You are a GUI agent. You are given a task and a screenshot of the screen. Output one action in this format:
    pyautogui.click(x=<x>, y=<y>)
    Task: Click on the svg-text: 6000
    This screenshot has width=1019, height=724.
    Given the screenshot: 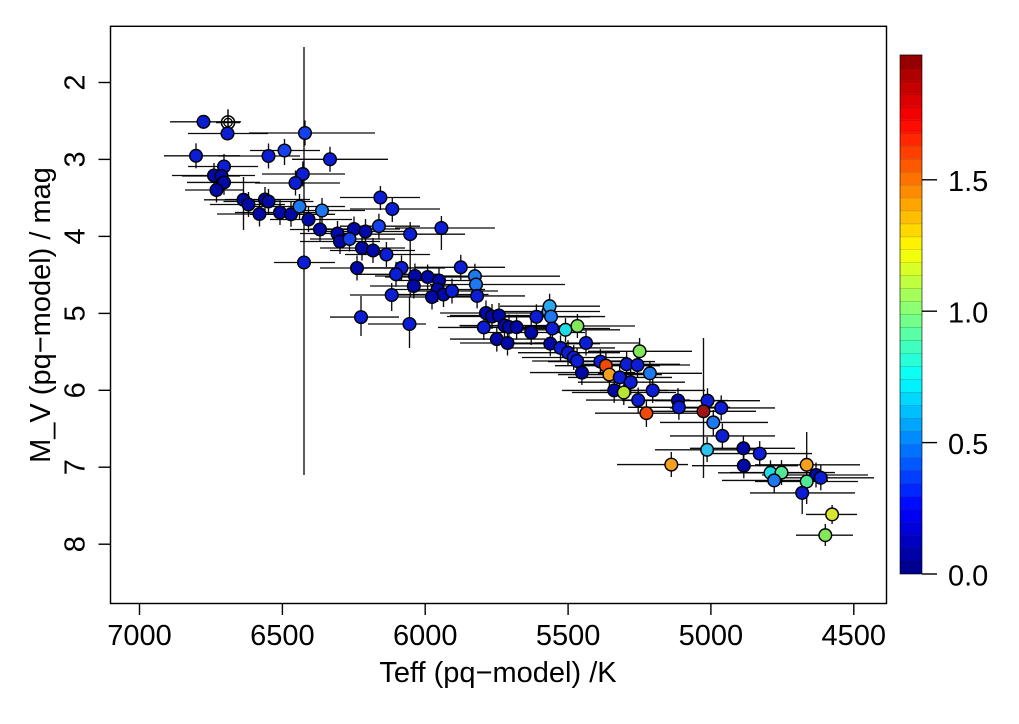 What is the action you would take?
    pyautogui.click(x=425, y=636)
    